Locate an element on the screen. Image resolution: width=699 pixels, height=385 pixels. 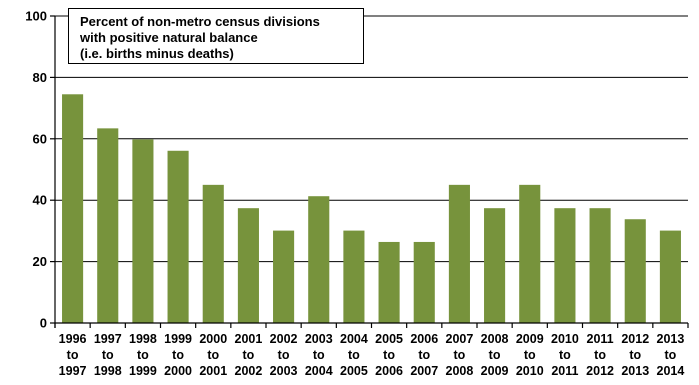
x-tick-label: 2014 is located at coordinates (671, 371).